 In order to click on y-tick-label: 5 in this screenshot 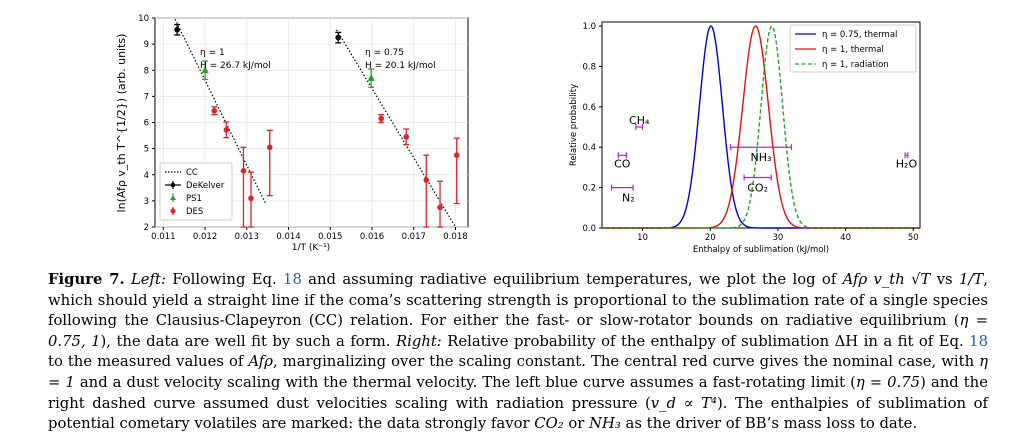, I will do `click(146, 150)`.